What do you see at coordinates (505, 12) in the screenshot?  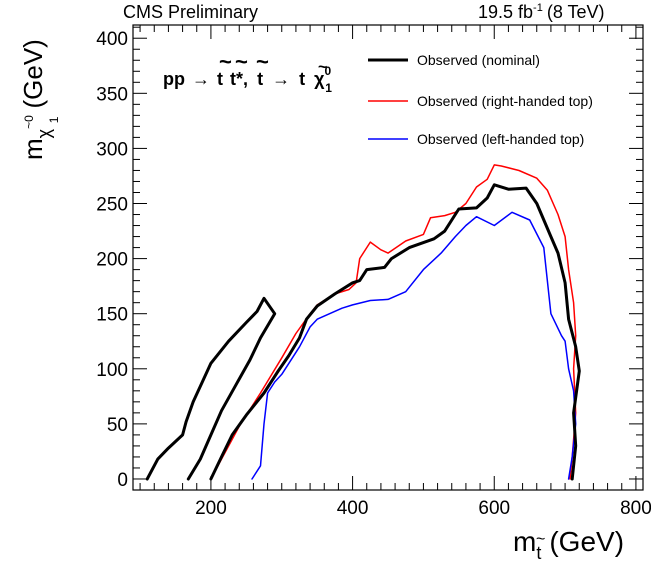 I see `lumi-value: 19.5 fb` at bounding box center [505, 12].